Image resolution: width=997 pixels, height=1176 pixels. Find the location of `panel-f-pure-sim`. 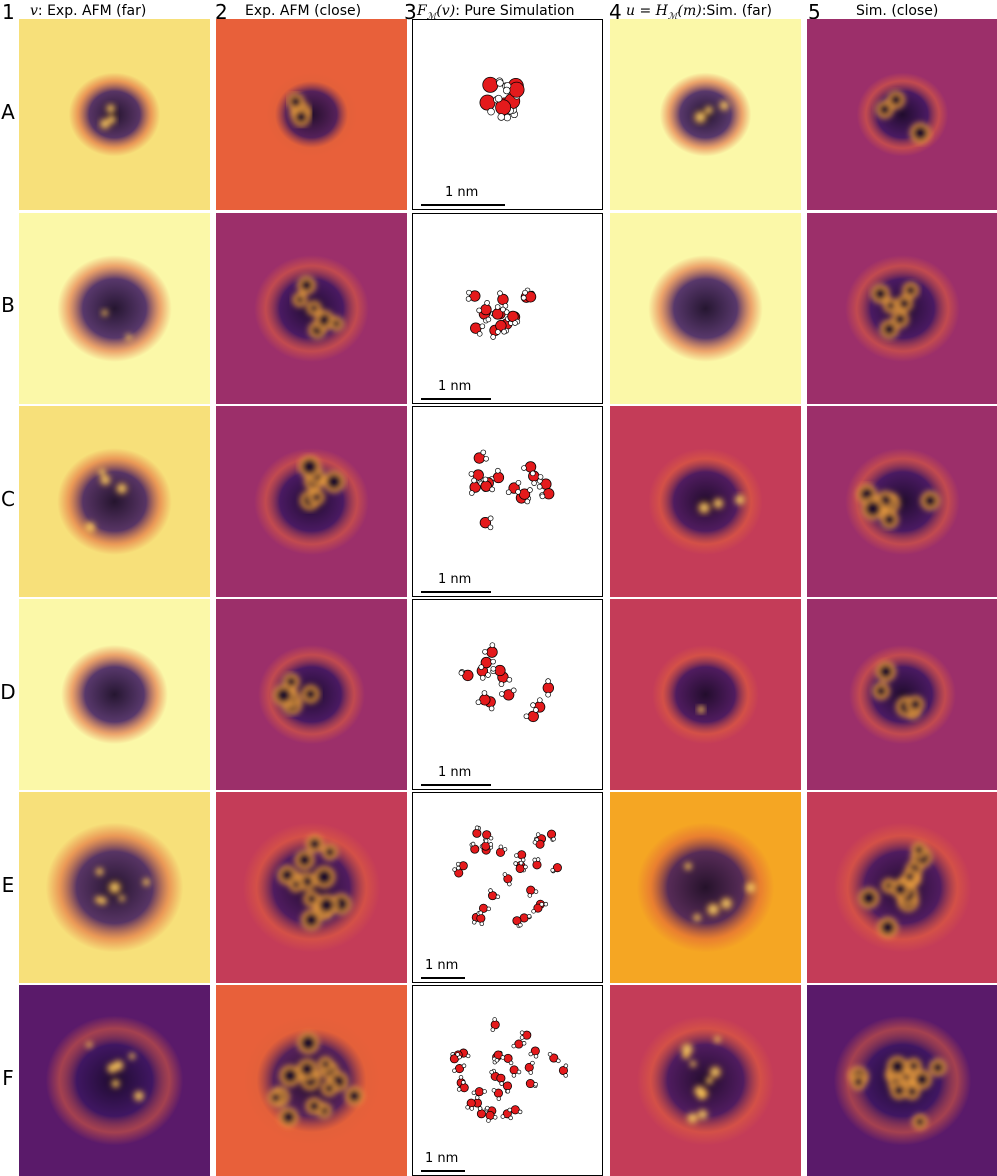

panel-f-pure-sim is located at coordinates (507, 1080).